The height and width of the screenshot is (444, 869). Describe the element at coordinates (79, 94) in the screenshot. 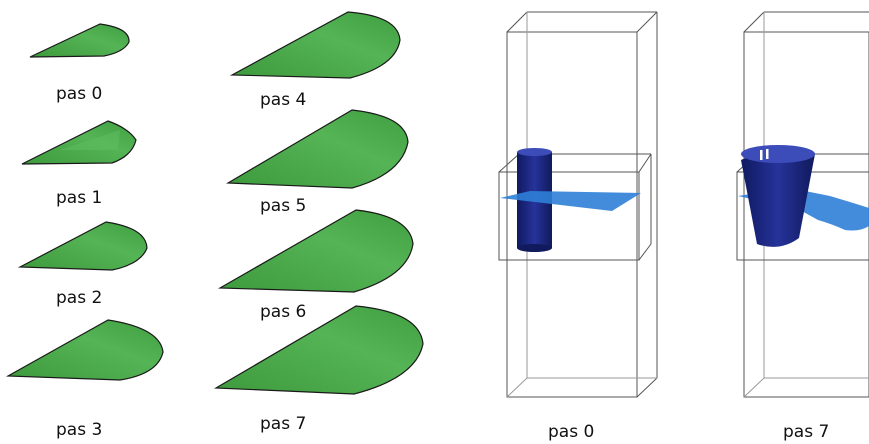

I see `leaf-label-pas-0: pas 0` at that location.